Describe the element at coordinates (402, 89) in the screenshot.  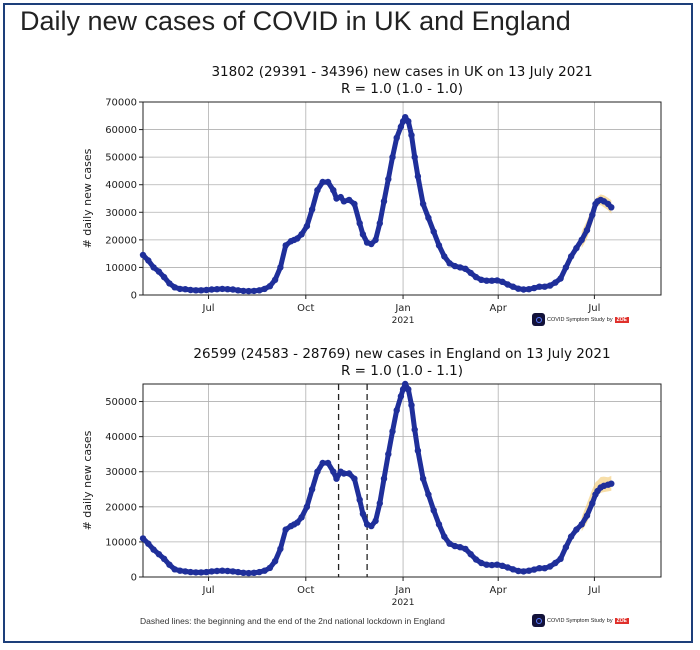
I see `chart-subtitle-r: R = 1.0 (1.0 - 1.0)` at that location.